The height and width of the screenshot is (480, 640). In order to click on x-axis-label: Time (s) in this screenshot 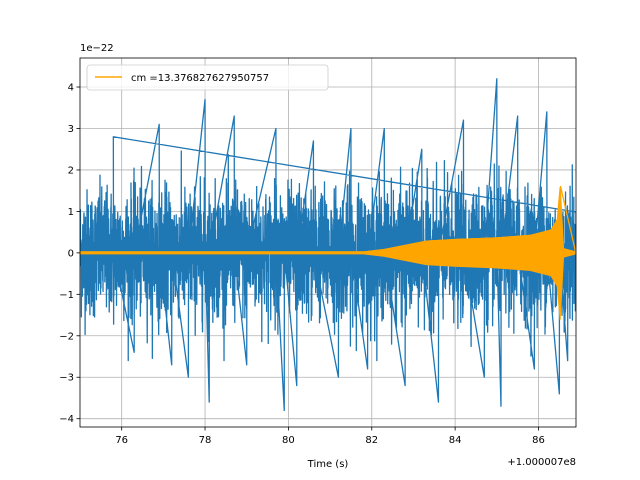, I will do `click(328, 464)`.